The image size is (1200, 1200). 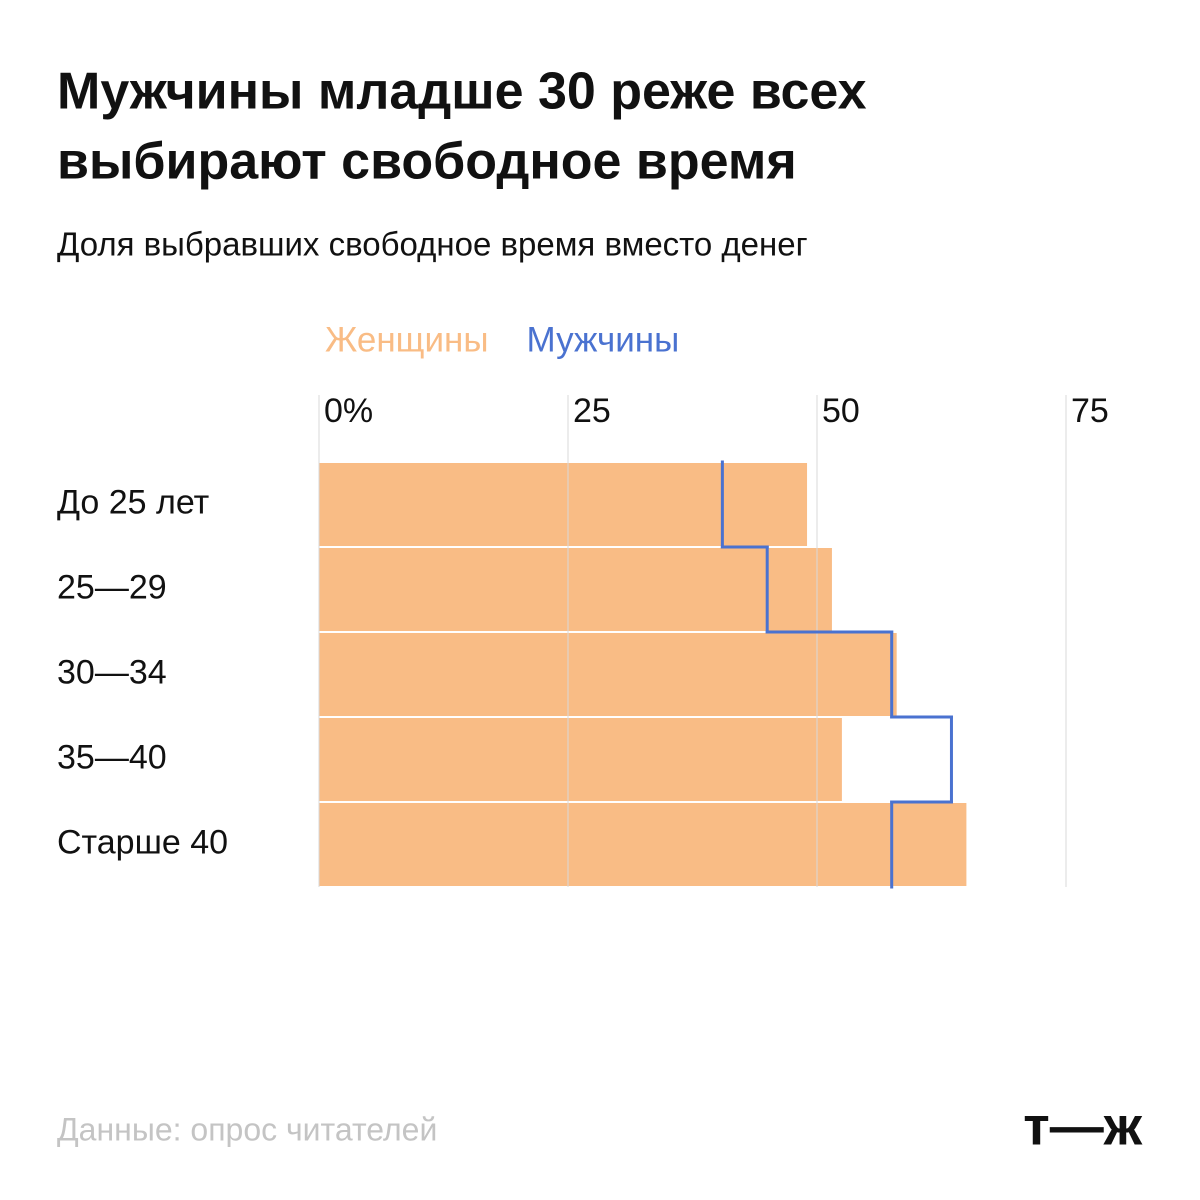 What do you see at coordinates (462, 92) in the screenshot?
I see `chart-title: Мужчины младше 30 реже всех` at bounding box center [462, 92].